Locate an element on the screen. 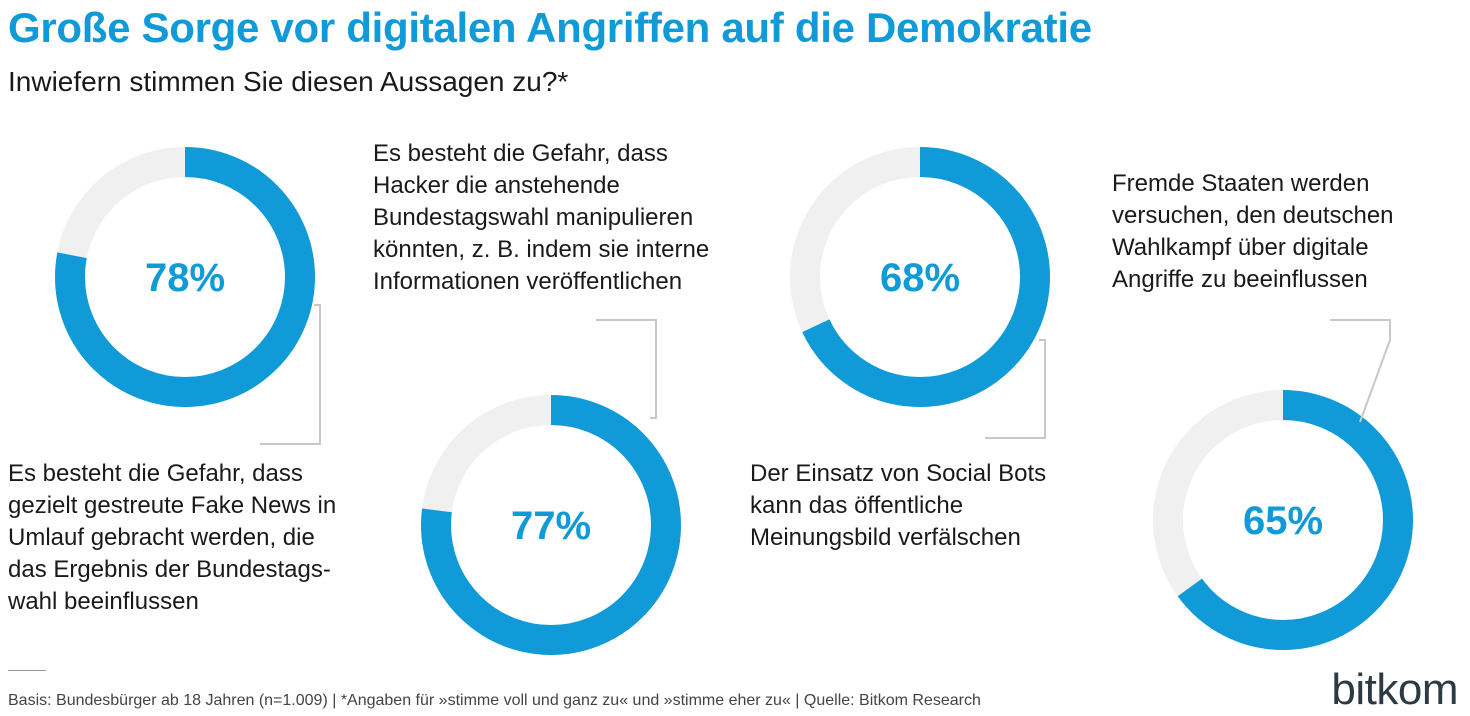 This screenshot has height=716, width=1470. donut-value-arc-hacker is located at coordinates (551, 525).